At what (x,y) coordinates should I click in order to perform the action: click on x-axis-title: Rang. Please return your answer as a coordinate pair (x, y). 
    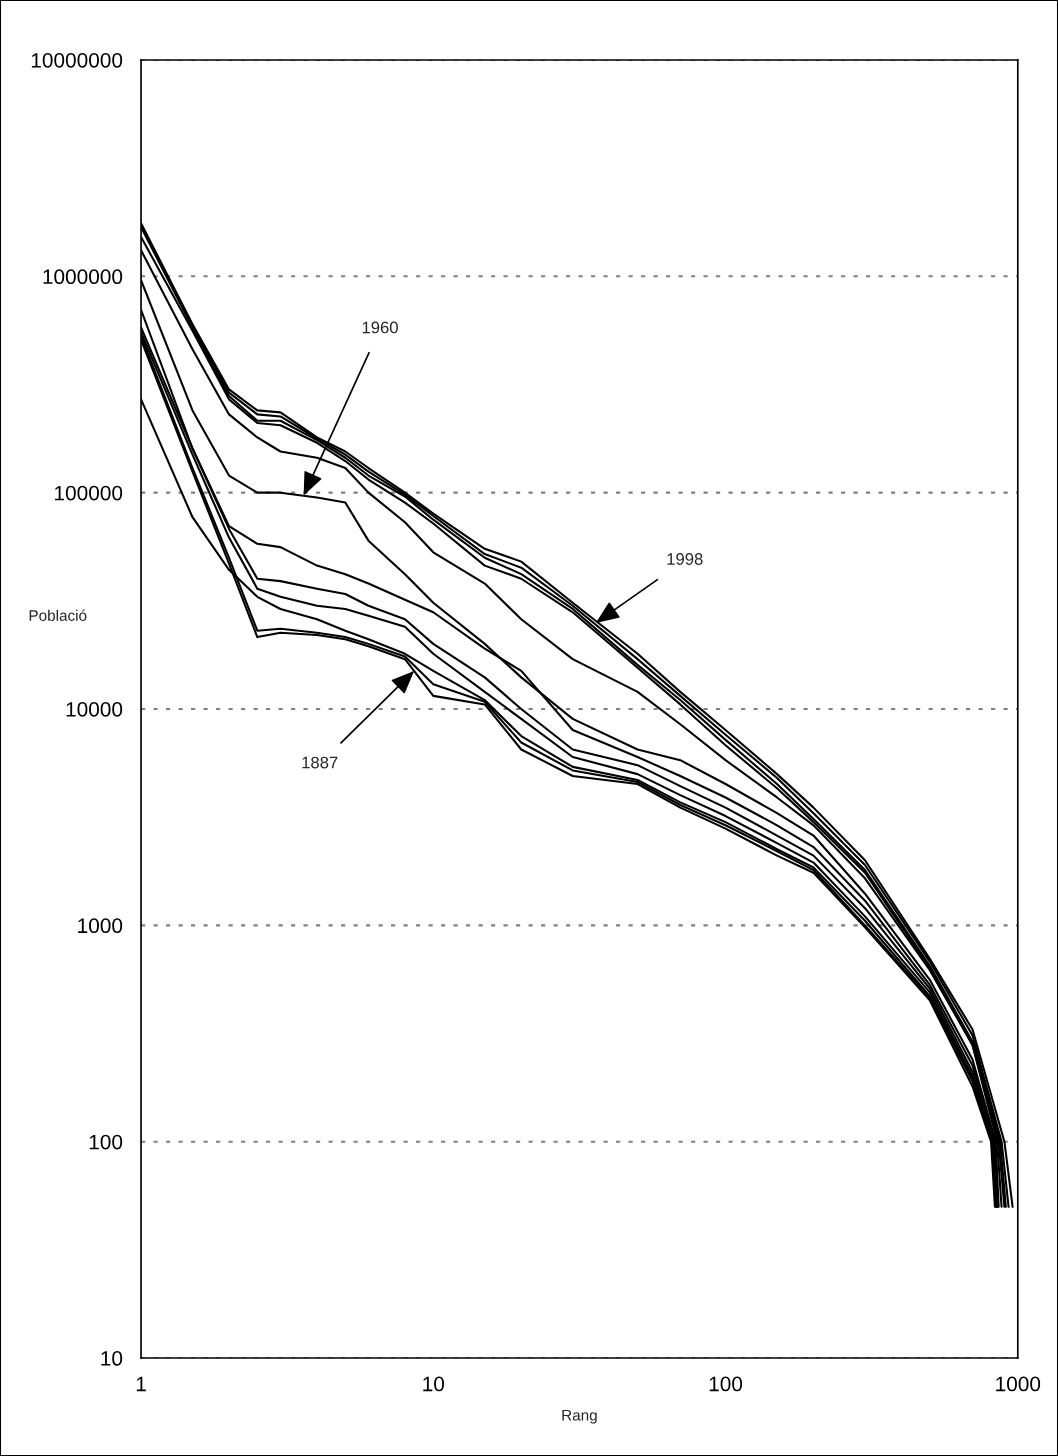
    Looking at the image, I should click on (579, 1416).